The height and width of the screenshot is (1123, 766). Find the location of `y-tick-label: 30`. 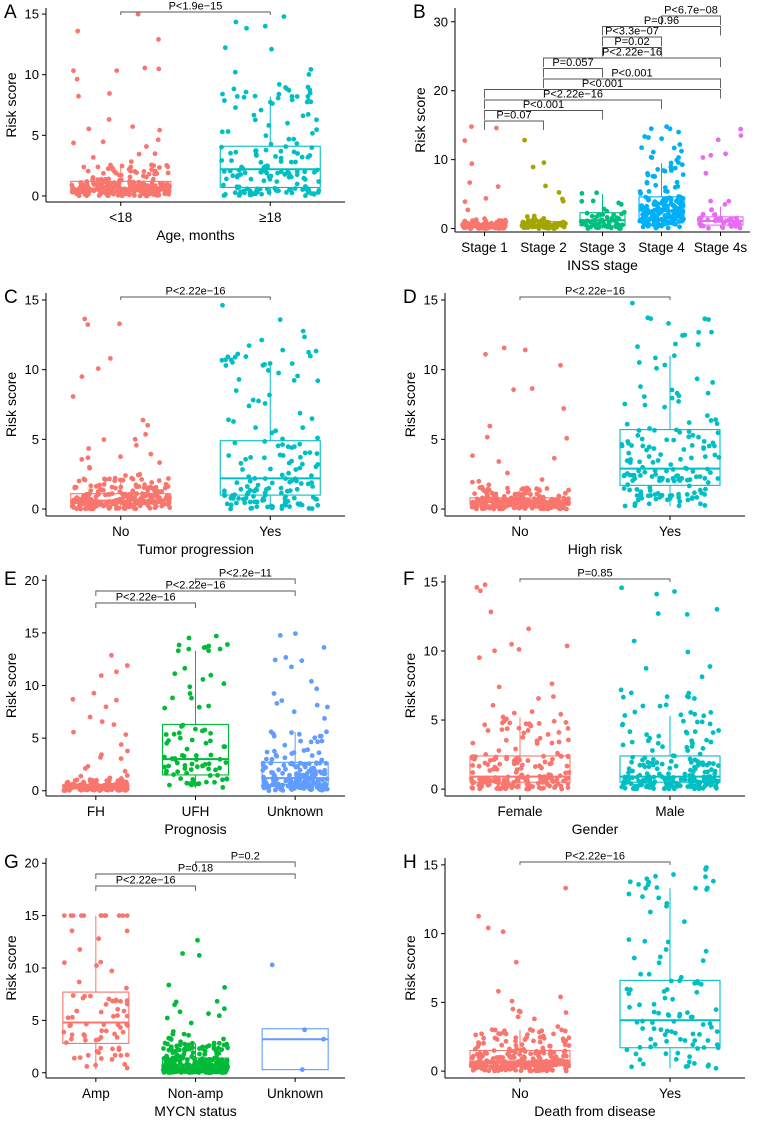

y-tick-label: 30 is located at coordinates (441, 21).